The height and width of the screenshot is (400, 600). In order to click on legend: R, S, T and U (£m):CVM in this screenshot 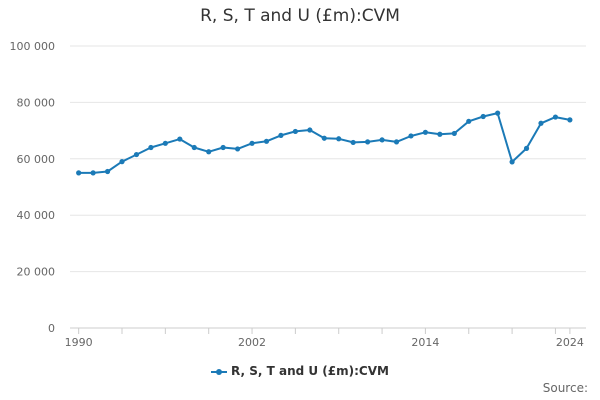, I will do `click(300, 371)`.